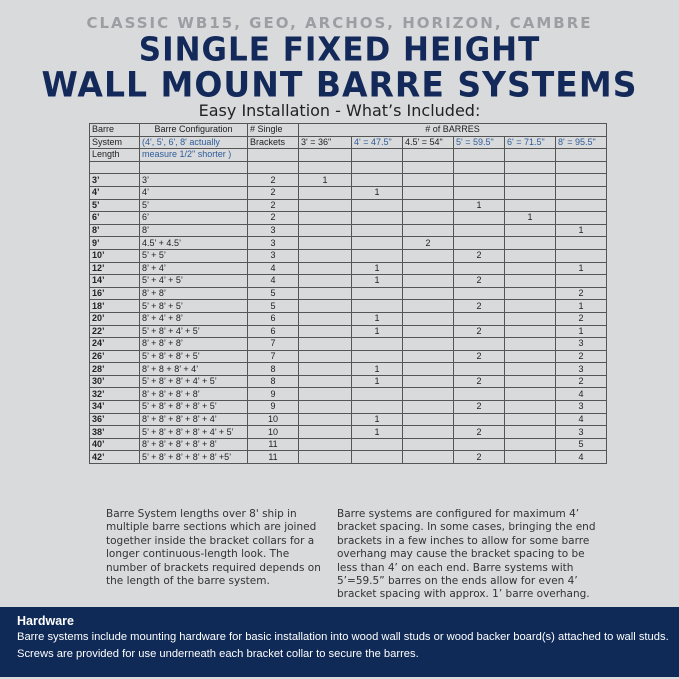  I want to click on table-cell: (4', 5', 6', 8' actually, so click(193, 142).